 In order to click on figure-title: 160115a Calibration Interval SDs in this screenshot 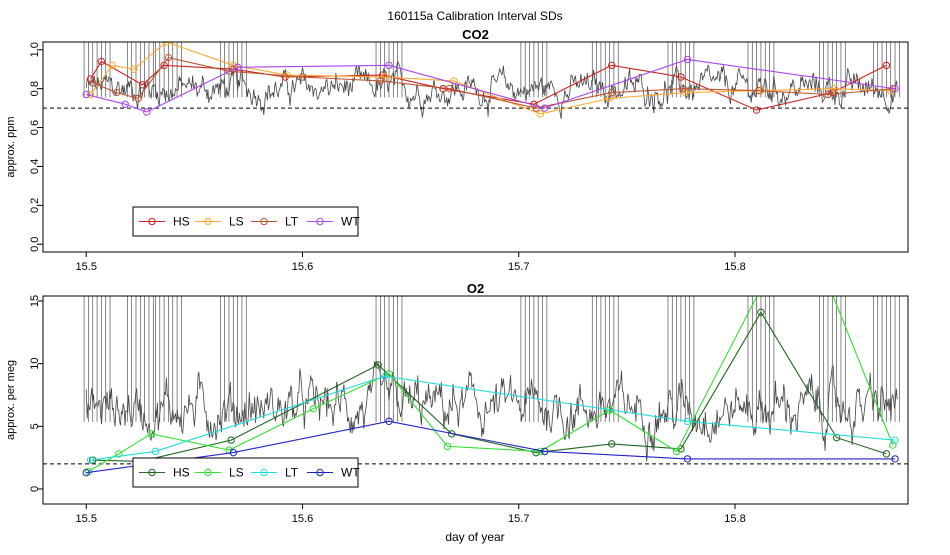, I will do `click(474, 16)`.